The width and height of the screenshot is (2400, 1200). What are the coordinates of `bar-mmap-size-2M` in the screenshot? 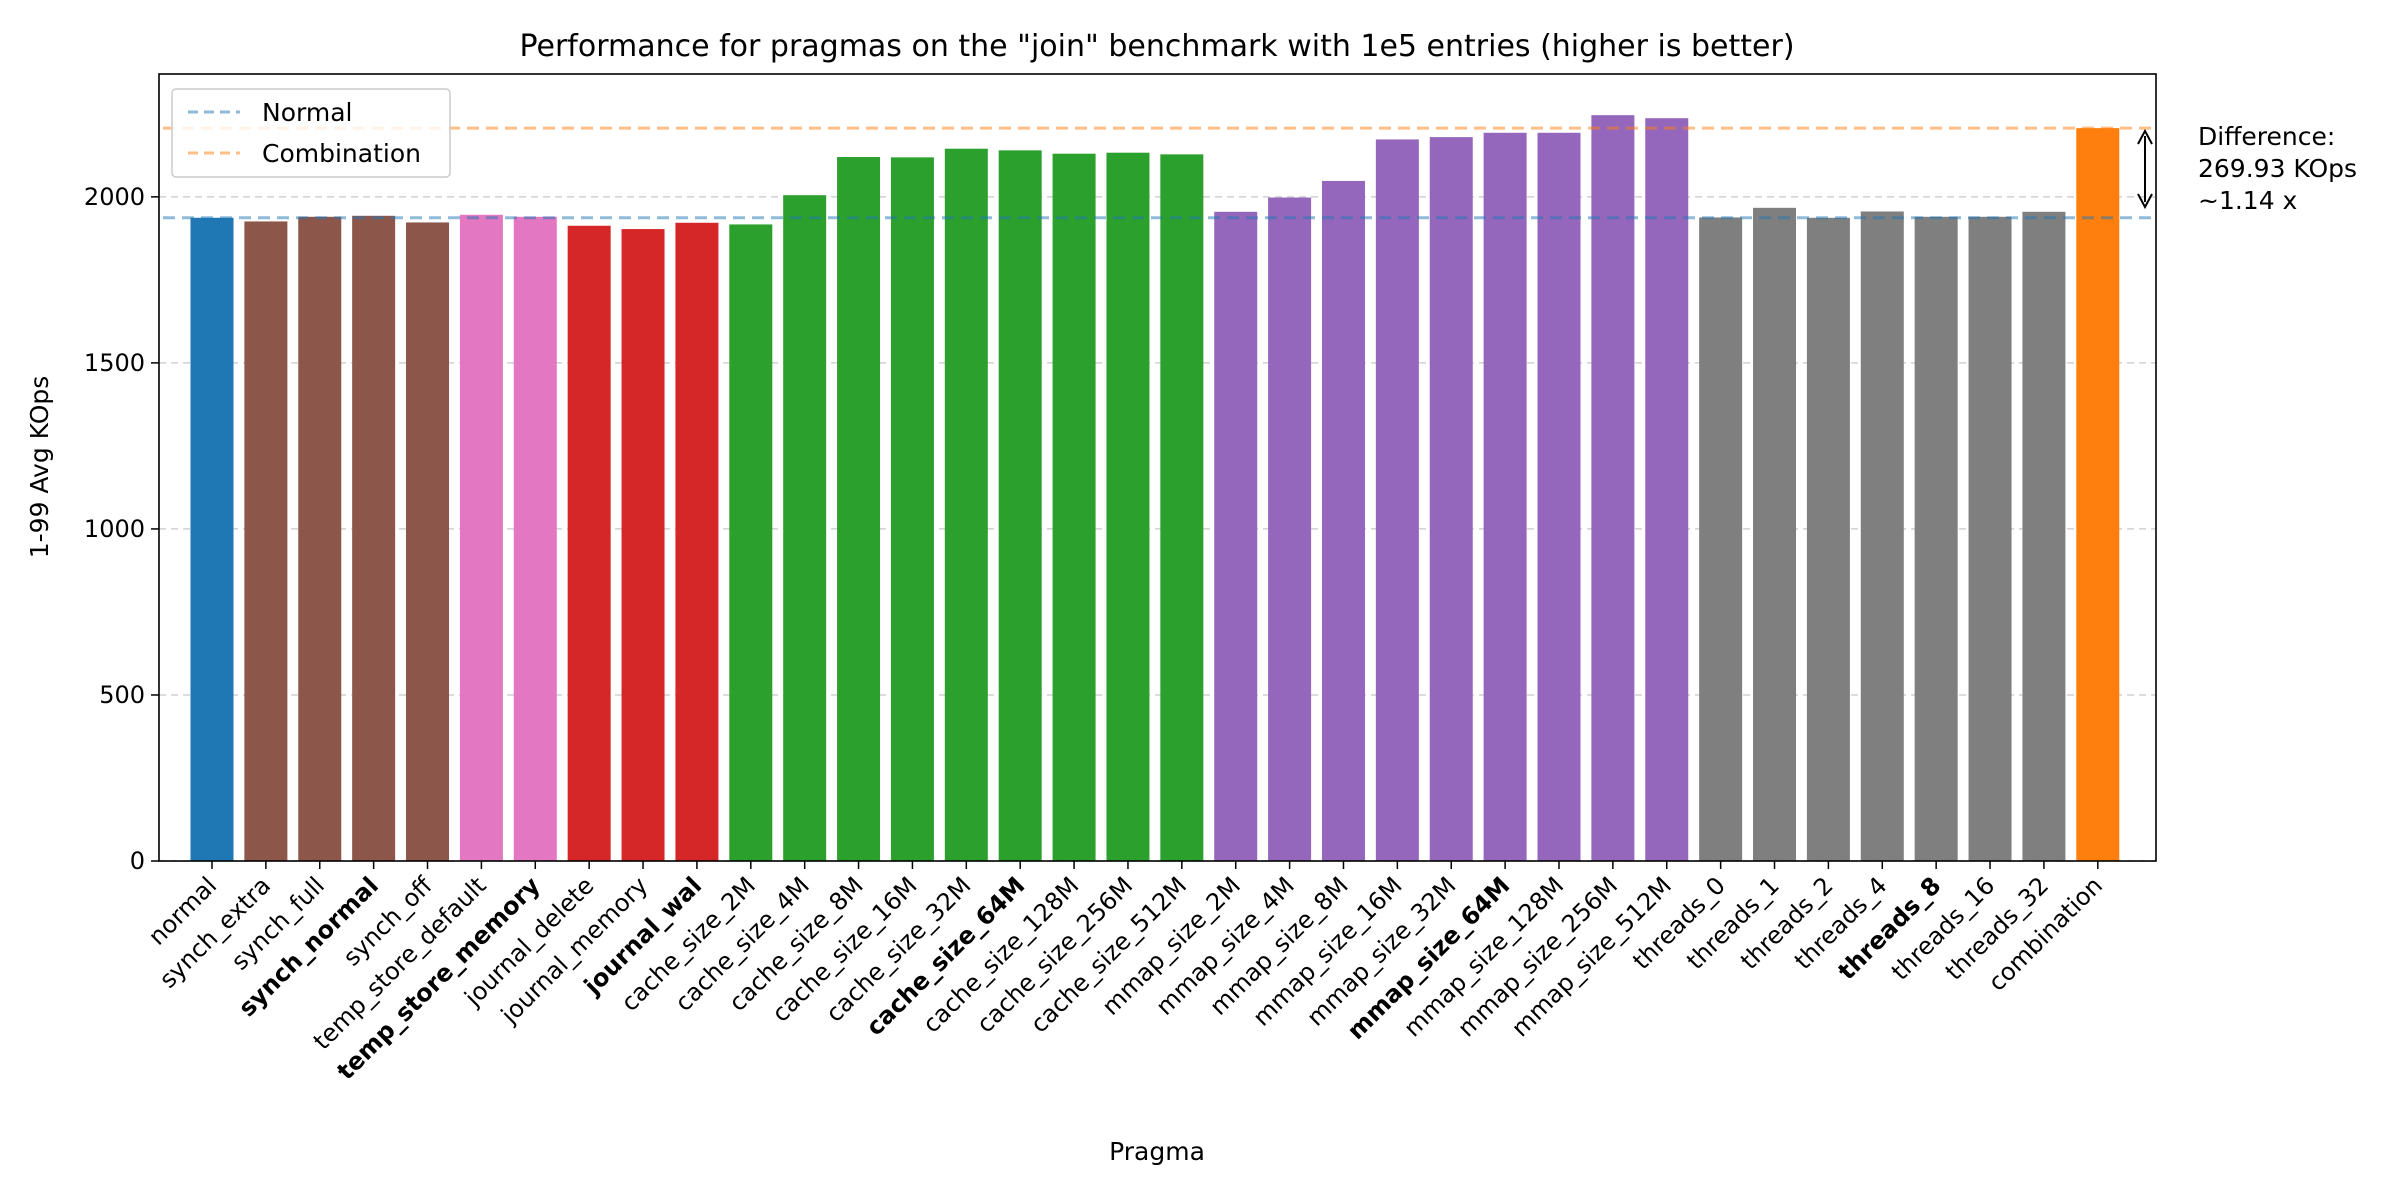 It's located at (1236, 536).